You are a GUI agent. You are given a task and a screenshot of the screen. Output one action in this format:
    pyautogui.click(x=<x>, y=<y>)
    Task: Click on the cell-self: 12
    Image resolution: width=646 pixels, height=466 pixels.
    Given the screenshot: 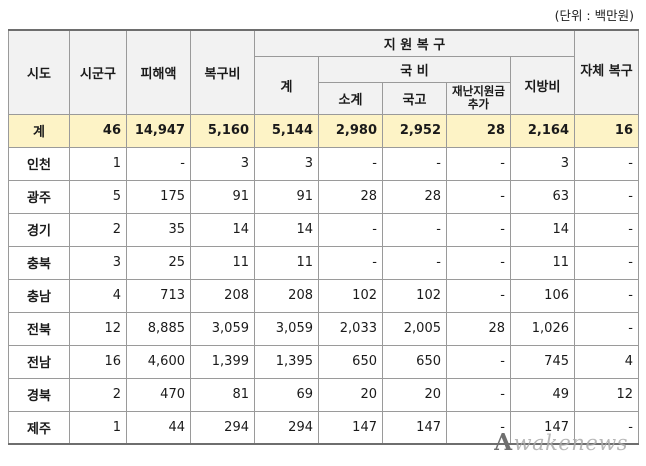 What is the action you would take?
    pyautogui.click(x=606, y=394)
    